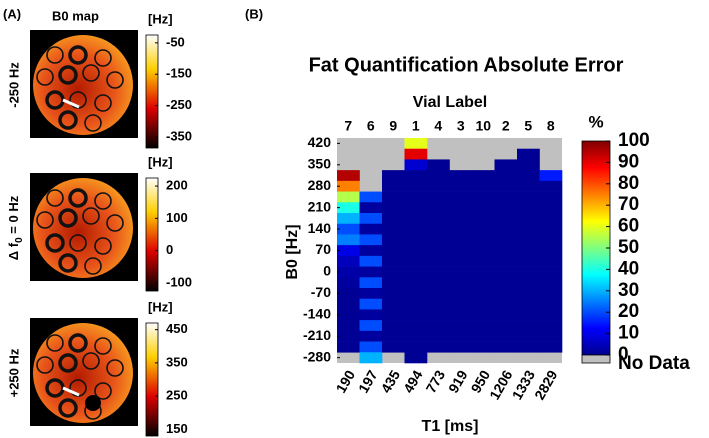 The width and height of the screenshot is (709, 438). I want to click on vial-label: 7, so click(348, 126).